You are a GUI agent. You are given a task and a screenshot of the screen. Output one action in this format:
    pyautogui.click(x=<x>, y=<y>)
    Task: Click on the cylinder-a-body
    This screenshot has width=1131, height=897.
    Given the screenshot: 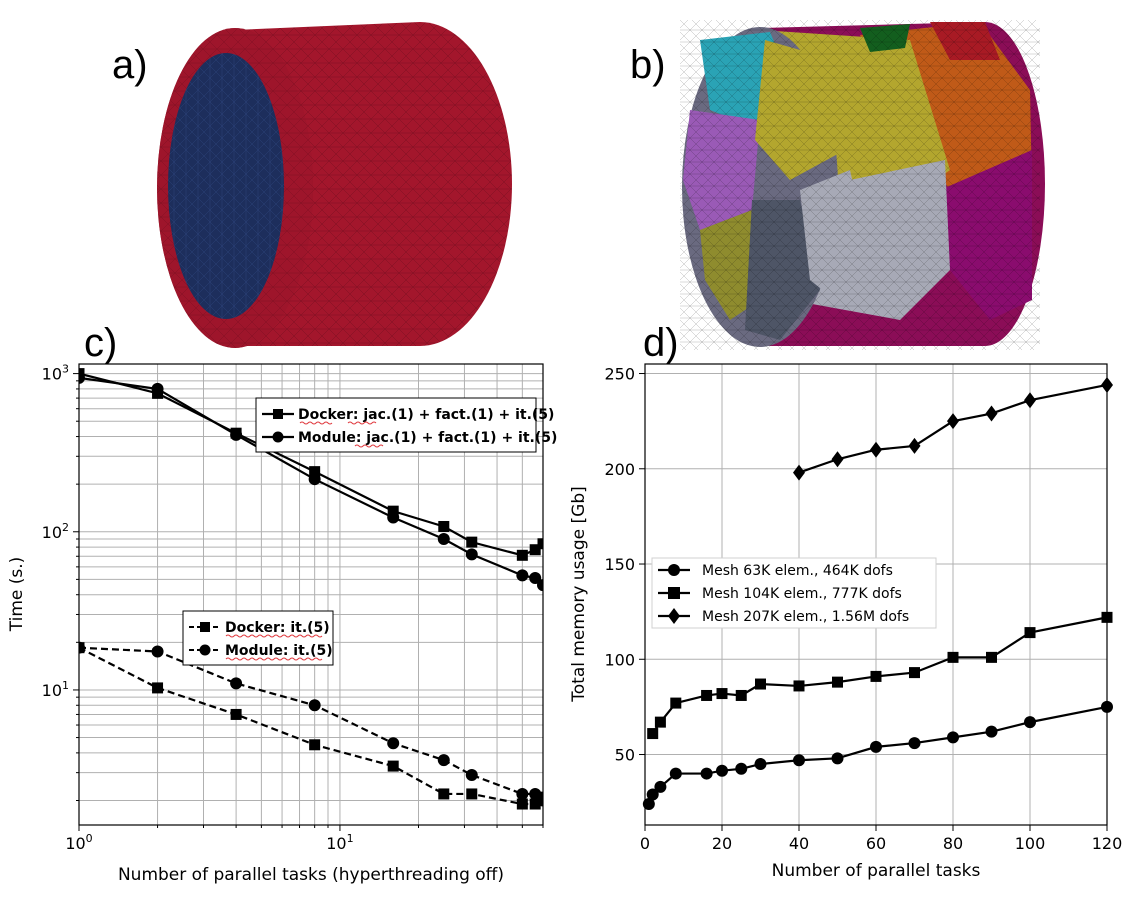 What is the action you would take?
    pyautogui.click(x=373, y=184)
    